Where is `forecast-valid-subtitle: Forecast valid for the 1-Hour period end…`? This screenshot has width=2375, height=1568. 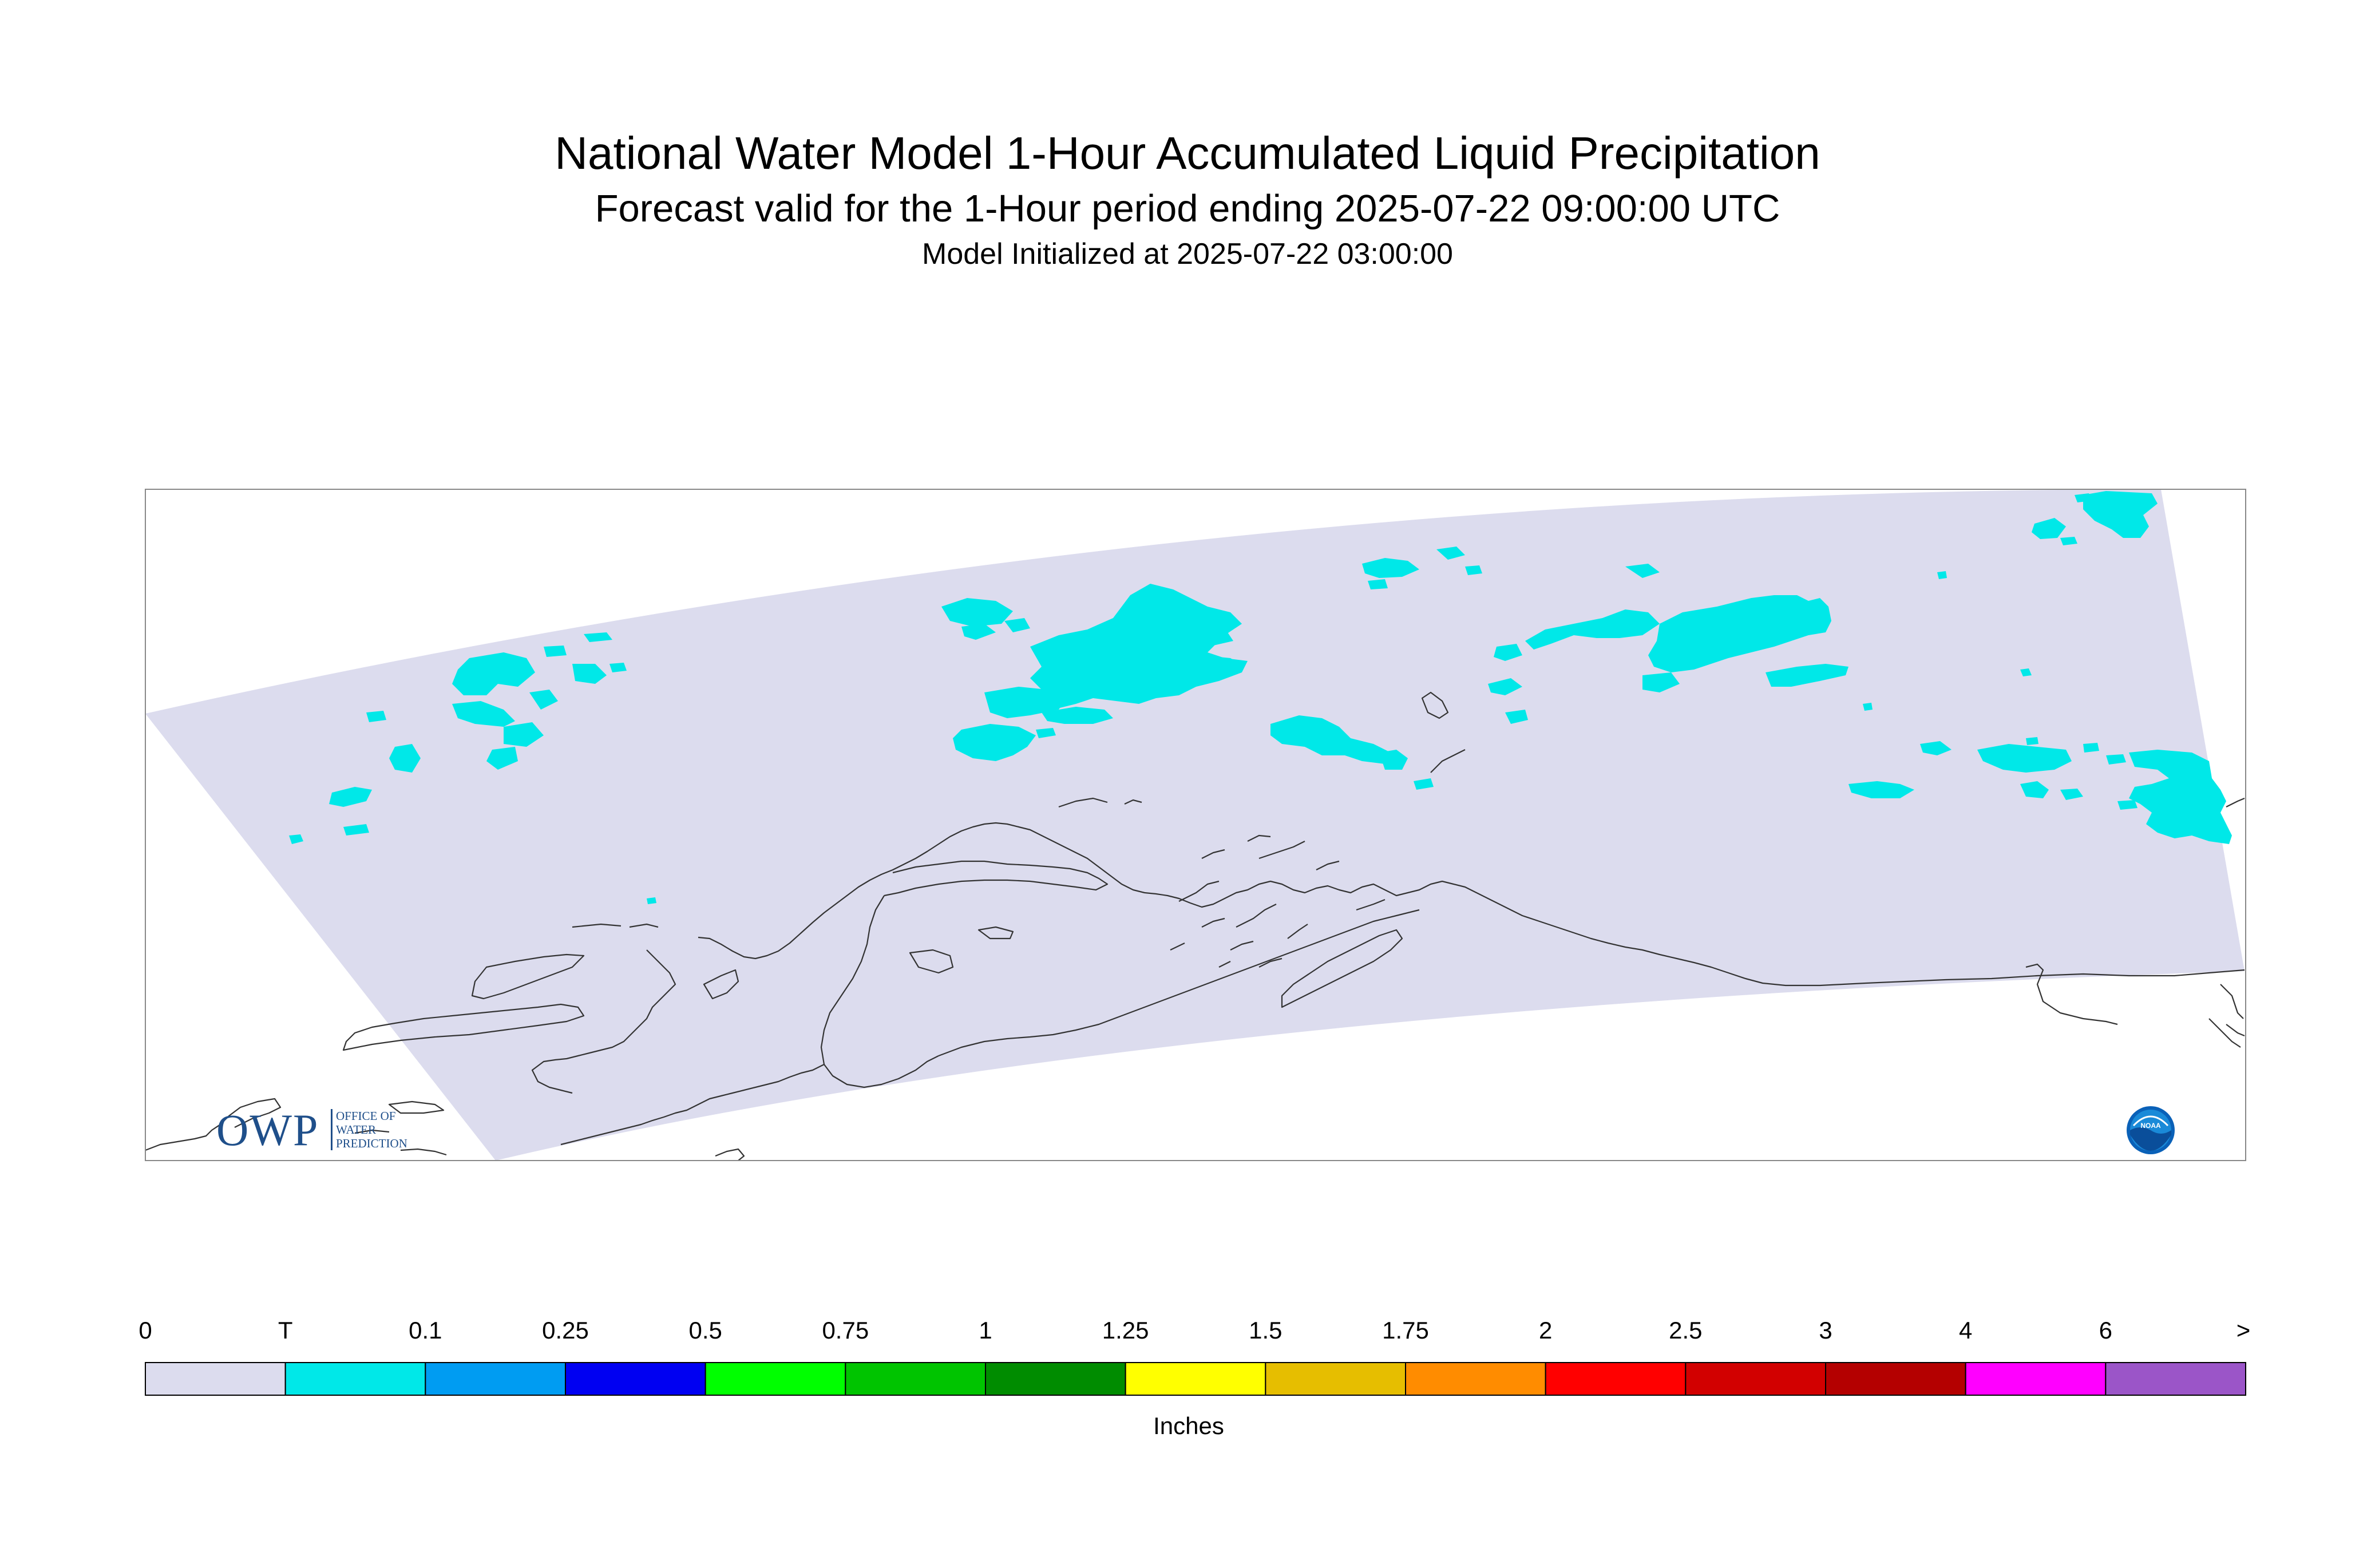 forecast-valid-subtitle: Forecast valid for the 1-Hour period end… is located at coordinates (1187, 208).